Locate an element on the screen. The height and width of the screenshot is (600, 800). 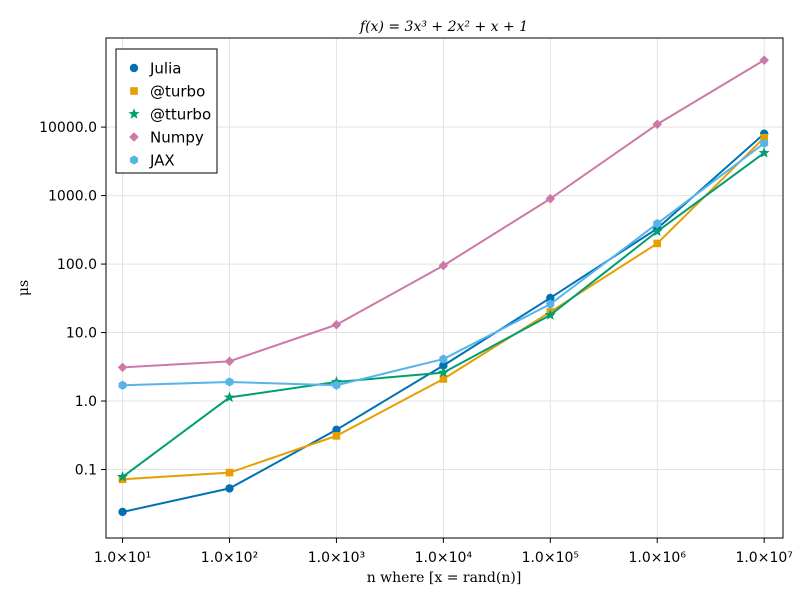
x-tick-label-5: 1.0×10⁶ is located at coordinates (658, 558).